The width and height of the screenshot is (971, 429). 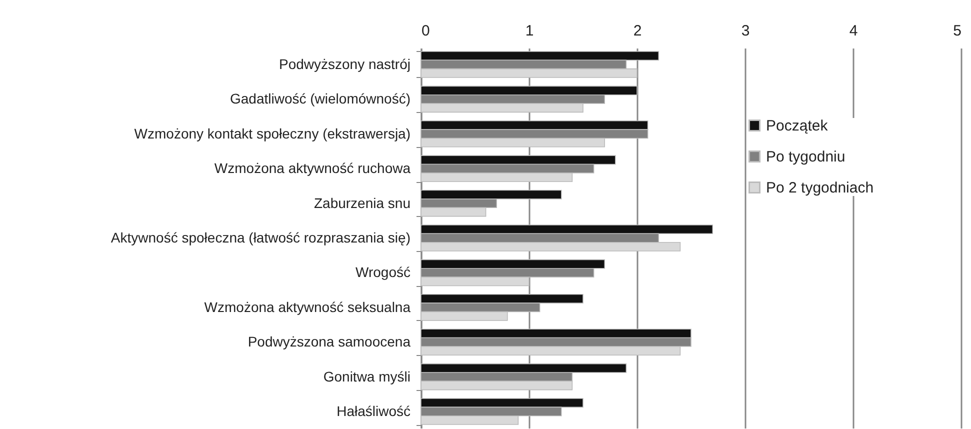 I want to click on y-tick-label: Podwyższony nastrój, so click(x=344, y=64).